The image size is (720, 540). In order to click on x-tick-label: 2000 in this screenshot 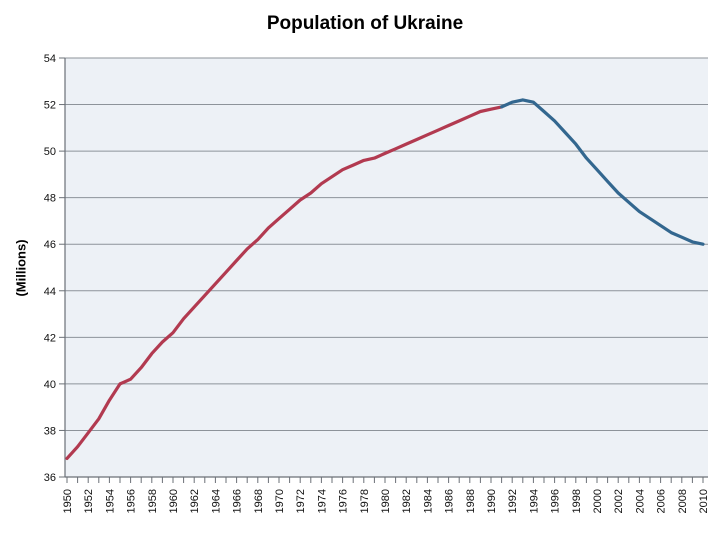, I will do `click(598, 501)`.